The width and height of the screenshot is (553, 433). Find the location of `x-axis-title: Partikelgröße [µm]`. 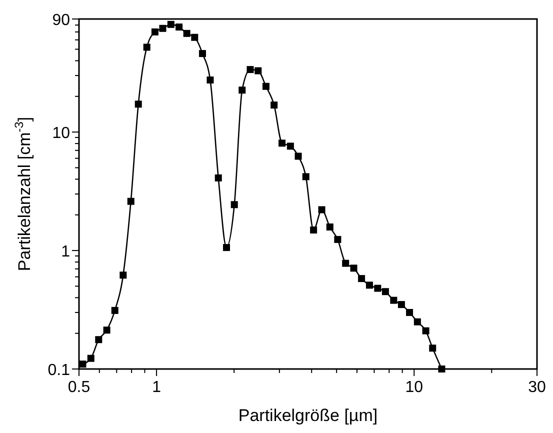

x-axis-title: Partikelgröße [µm] is located at coordinates (308, 415).